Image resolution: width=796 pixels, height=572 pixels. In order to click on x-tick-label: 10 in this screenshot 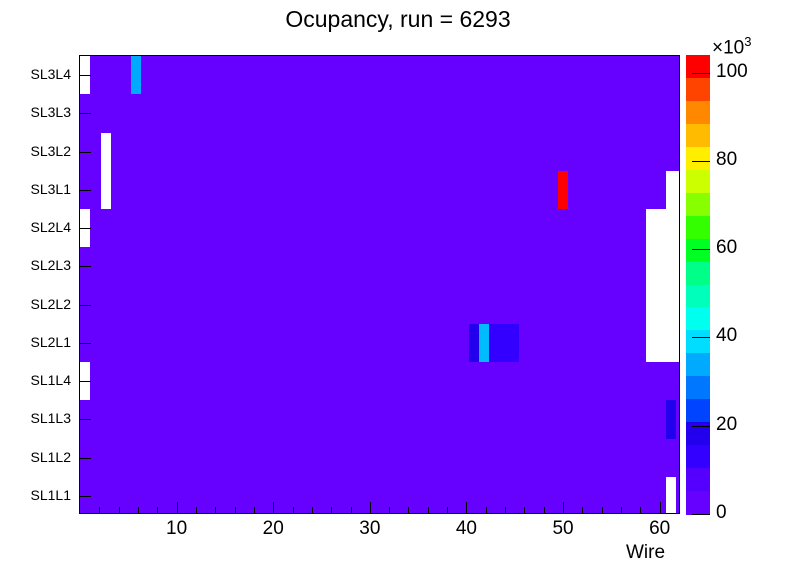, I will do `click(177, 528)`.